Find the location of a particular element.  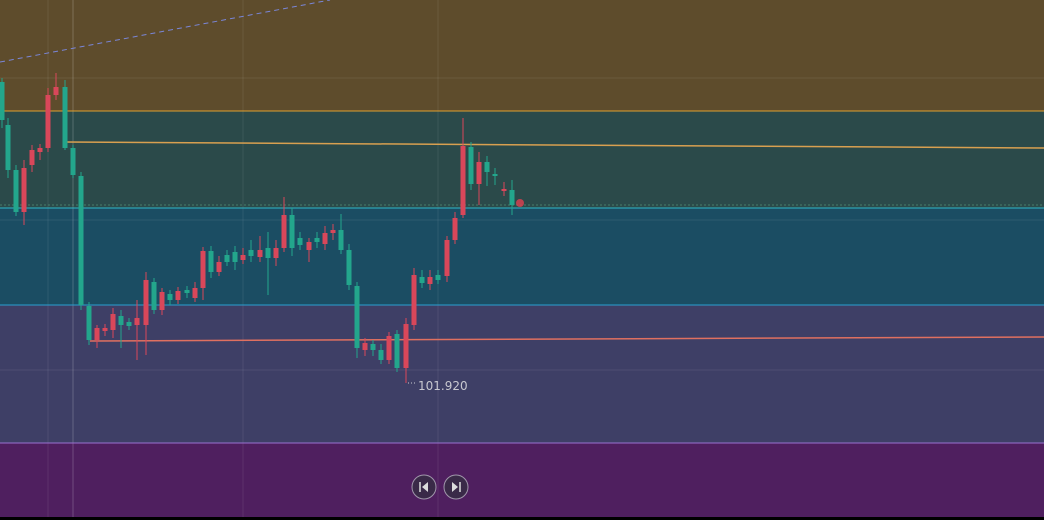

bottom-edge is located at coordinates (522, 518).